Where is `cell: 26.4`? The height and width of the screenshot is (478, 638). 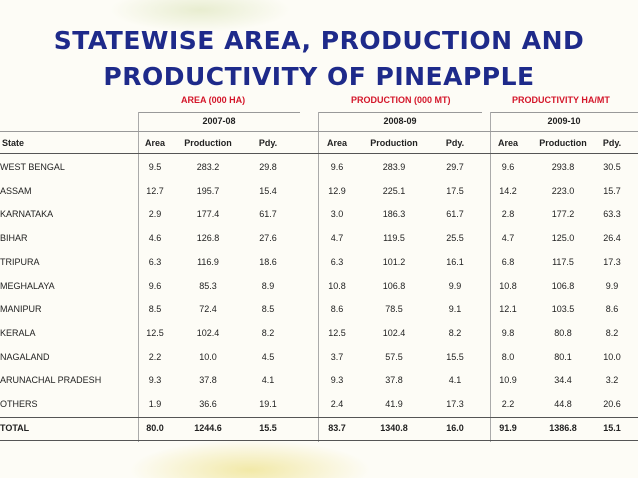
cell: 26.4 is located at coordinates (612, 238).